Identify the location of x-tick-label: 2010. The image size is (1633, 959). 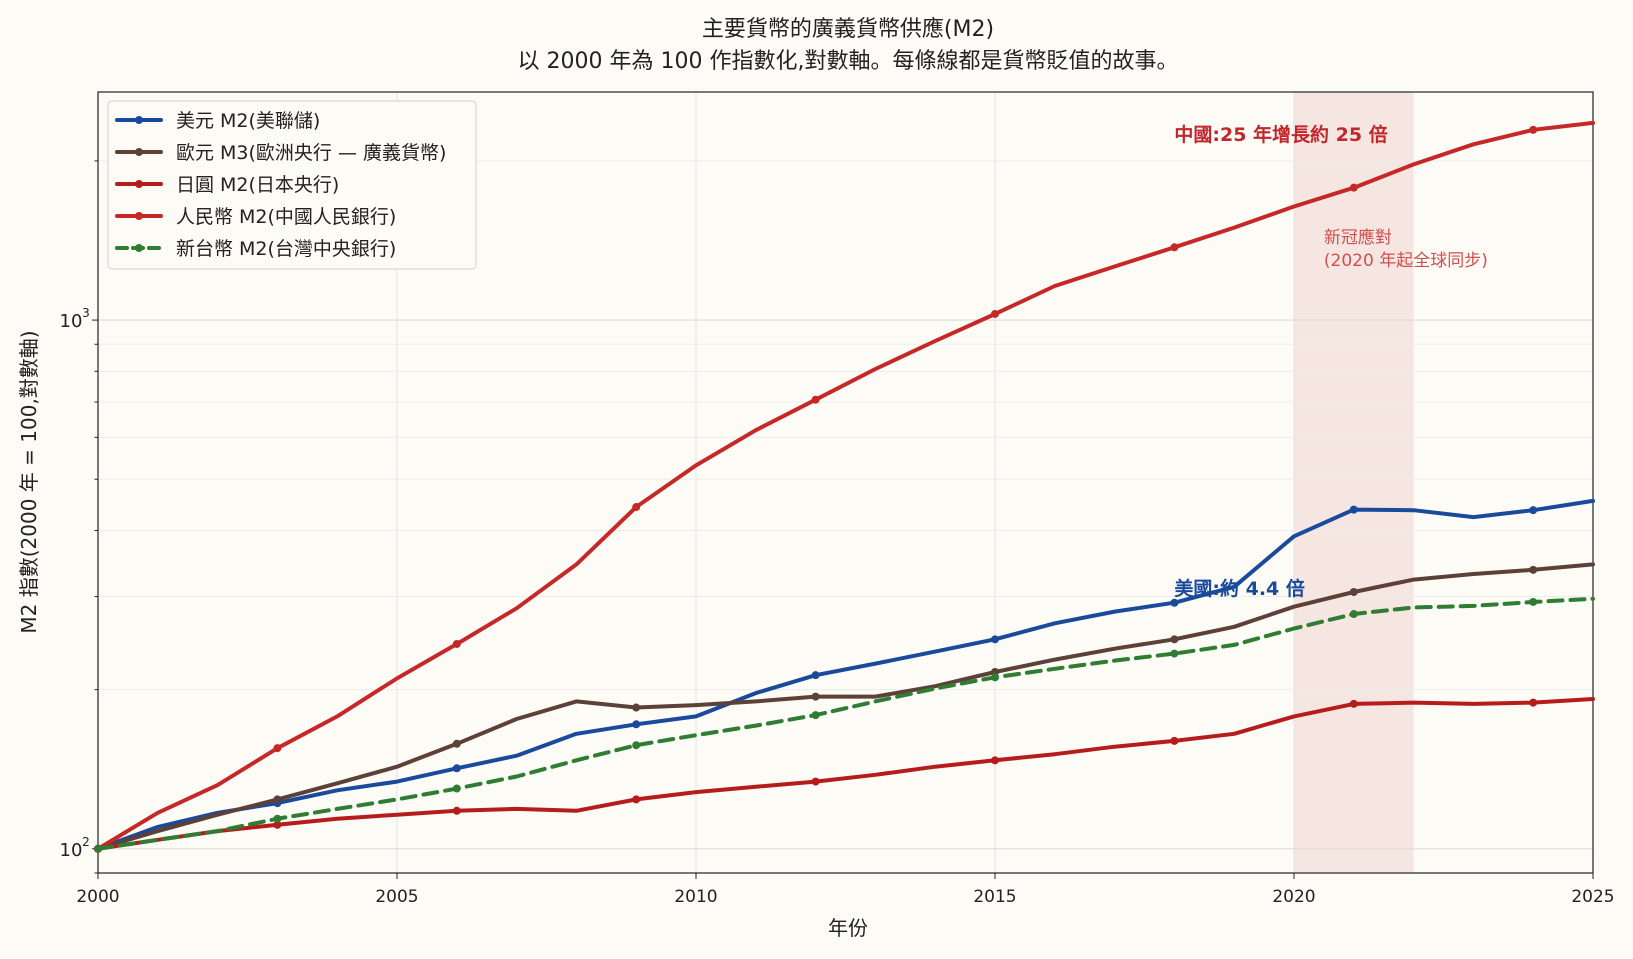
(695, 897).